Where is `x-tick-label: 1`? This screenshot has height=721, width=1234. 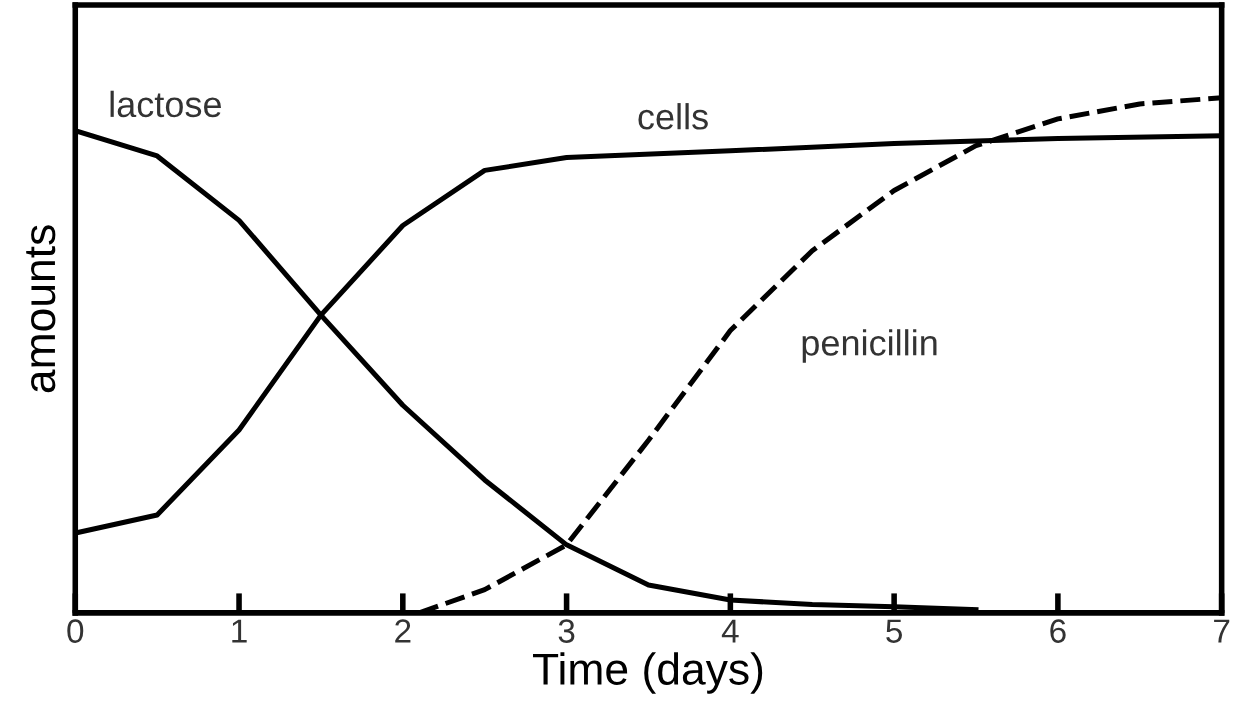 x-tick-label: 1 is located at coordinates (239, 631).